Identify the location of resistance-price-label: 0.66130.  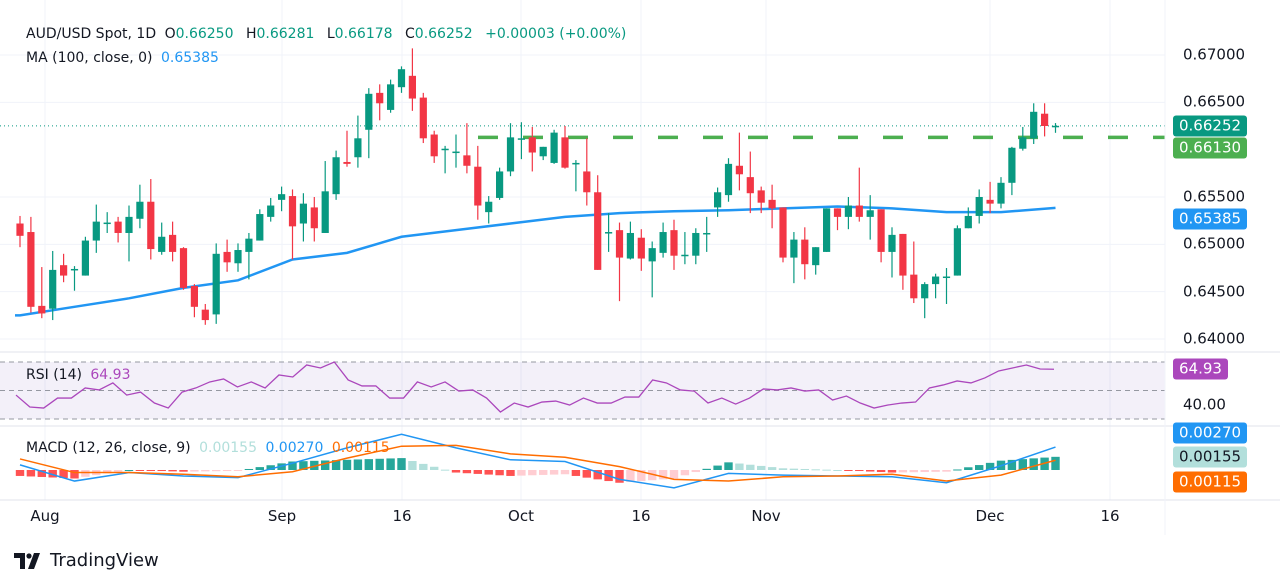
(1210, 148).